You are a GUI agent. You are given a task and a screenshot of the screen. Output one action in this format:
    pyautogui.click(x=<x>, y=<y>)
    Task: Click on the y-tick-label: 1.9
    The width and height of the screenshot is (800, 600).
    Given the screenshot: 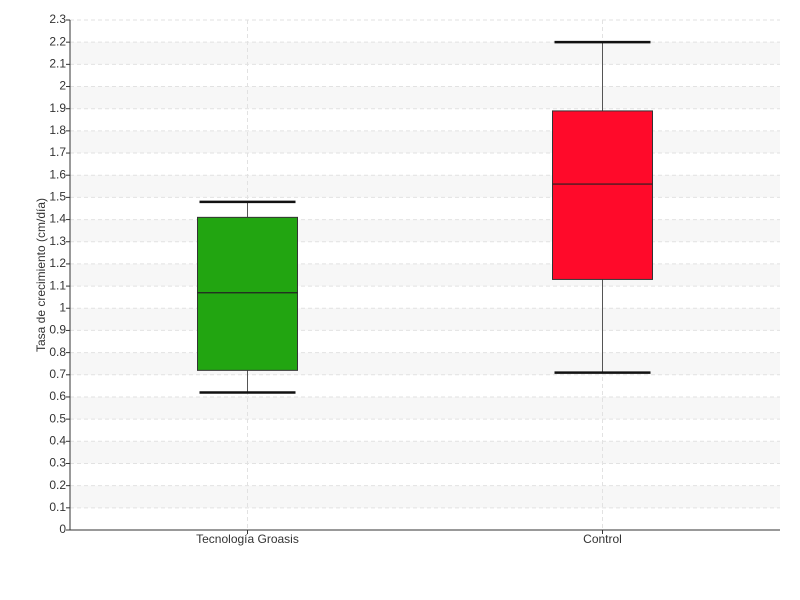 What is the action you would take?
    pyautogui.click(x=57, y=108)
    